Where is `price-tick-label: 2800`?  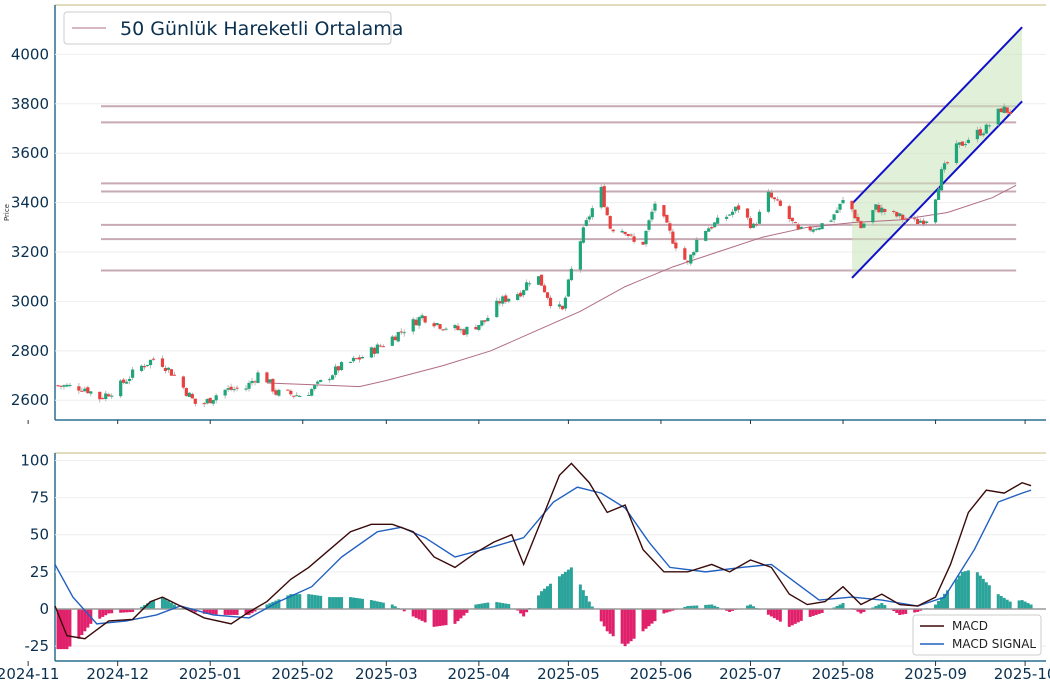 price-tick-label: 2800 is located at coordinates (30, 351).